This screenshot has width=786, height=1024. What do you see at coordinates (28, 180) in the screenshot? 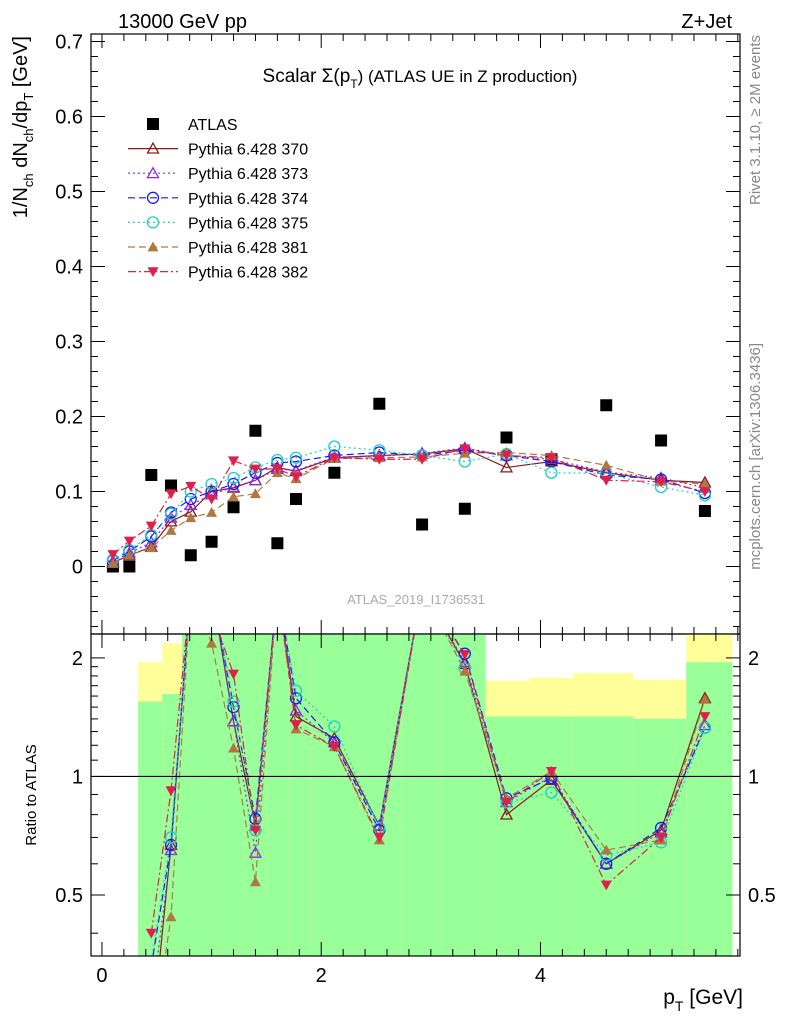
I see `main-ylabel-a-sub: ch` at bounding box center [28, 180].